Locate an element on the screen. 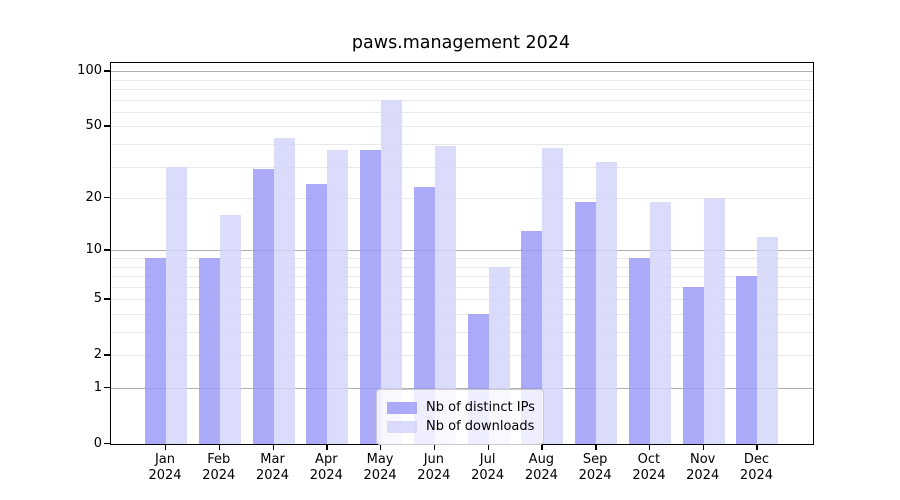 This screenshot has width=900, height=500. bar-distinct-ips-jan is located at coordinates (155, 351).